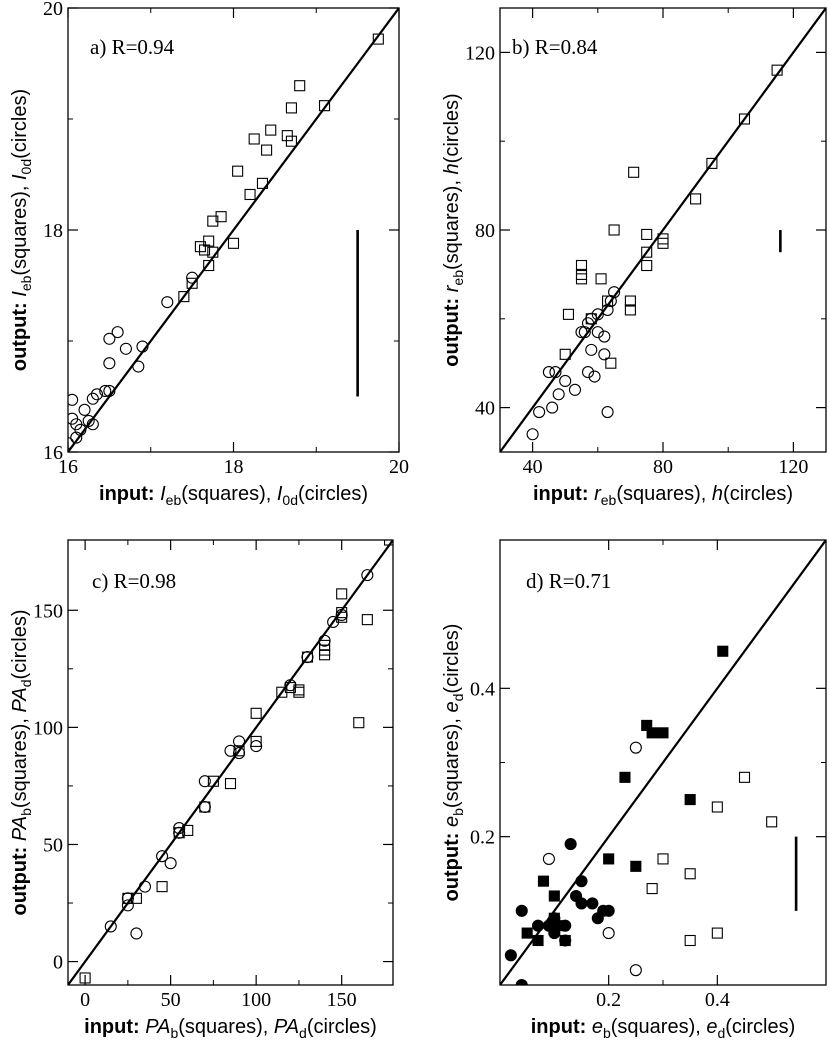  I want to click on ylabel-q2: I, so click(20, 177).